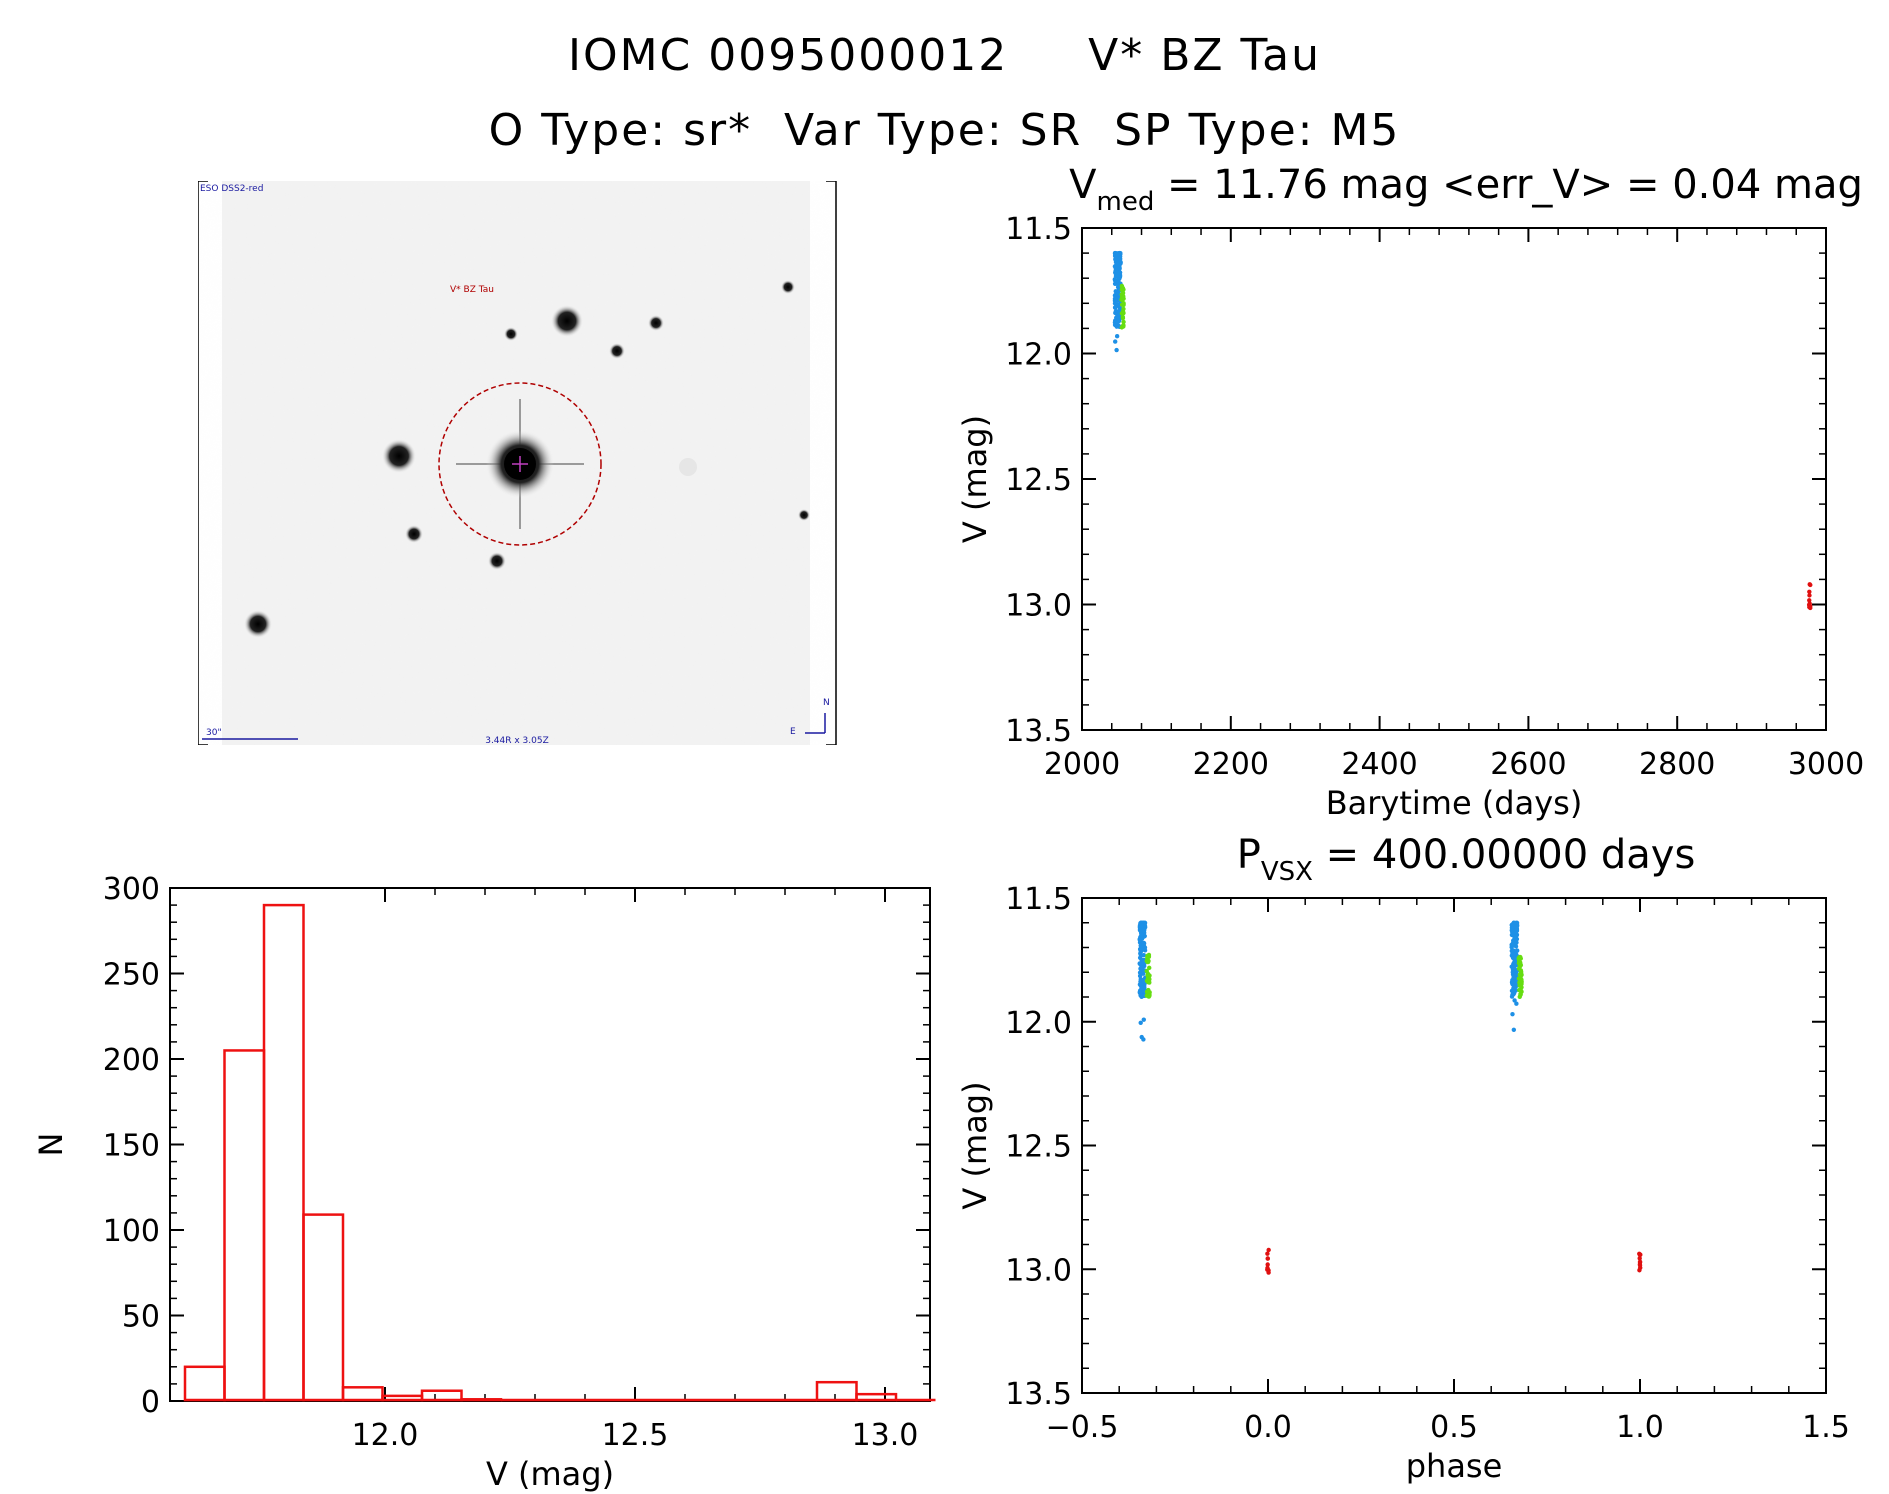  What do you see at coordinates (1268, 1261) in the screenshot?
I see `phased-series-red` at bounding box center [1268, 1261].